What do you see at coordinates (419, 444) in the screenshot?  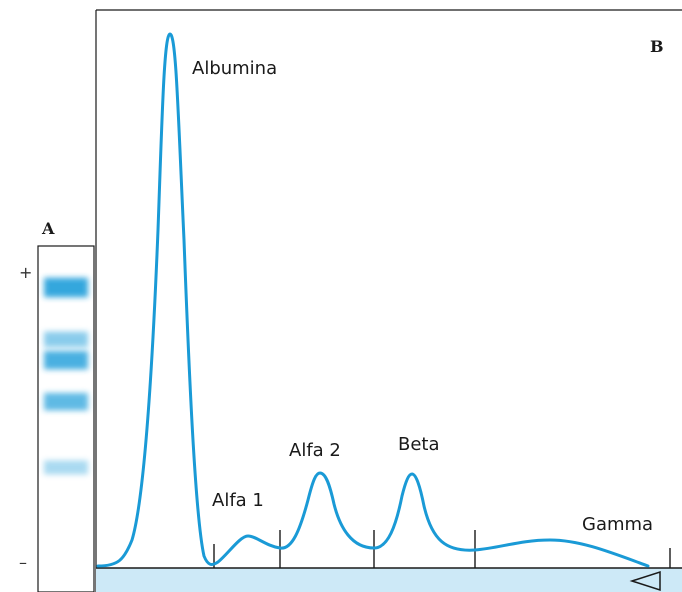 I see `peak-label-beta: Beta` at bounding box center [419, 444].